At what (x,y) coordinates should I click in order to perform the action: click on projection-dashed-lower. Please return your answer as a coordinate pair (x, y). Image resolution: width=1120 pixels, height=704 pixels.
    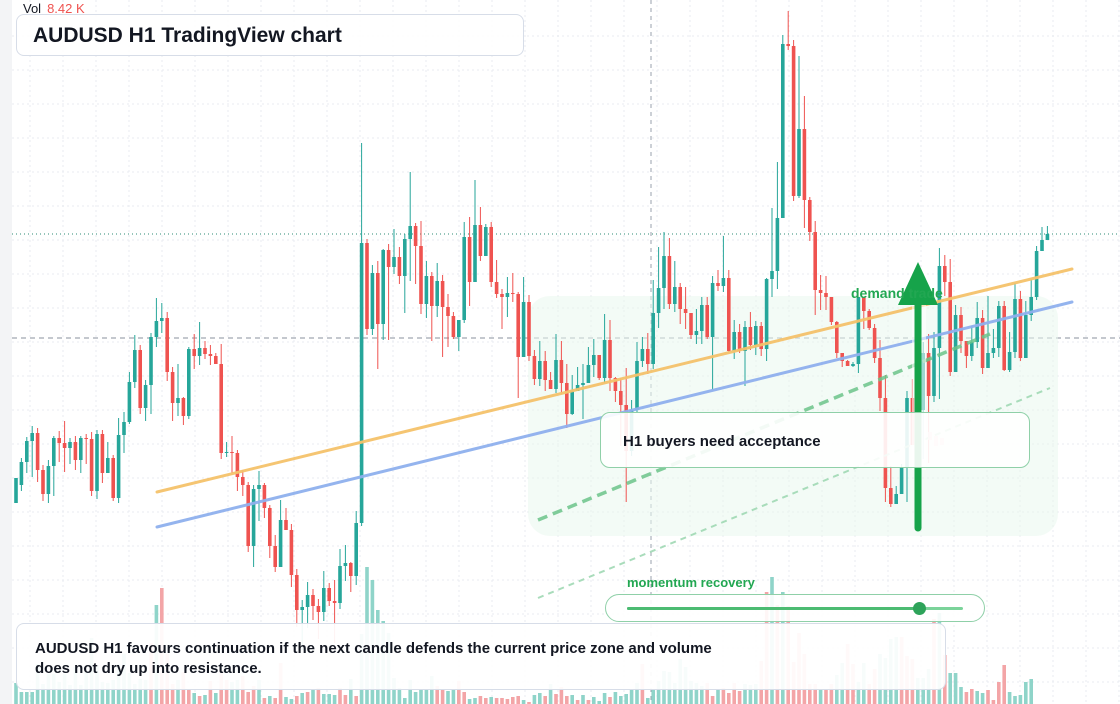
    Looking at the image, I should click on (794, 493).